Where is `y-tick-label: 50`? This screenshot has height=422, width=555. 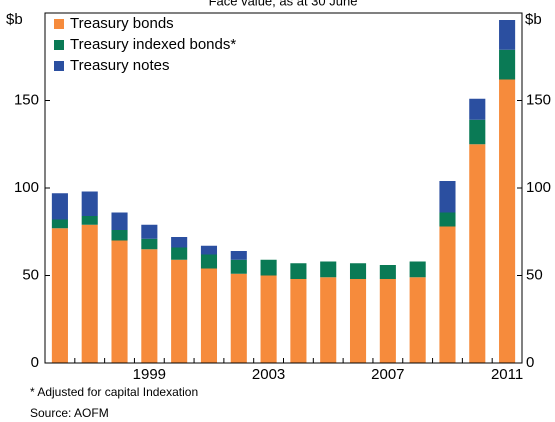 y-tick-label: 50 is located at coordinates (30, 274).